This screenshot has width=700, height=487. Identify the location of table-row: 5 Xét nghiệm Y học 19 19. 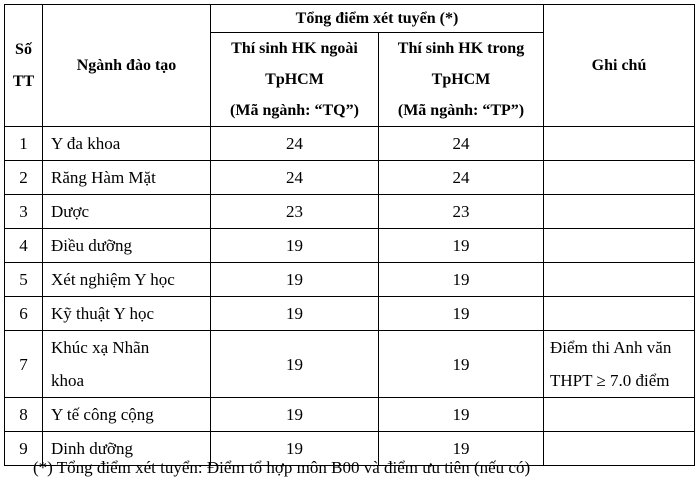
(349, 279).